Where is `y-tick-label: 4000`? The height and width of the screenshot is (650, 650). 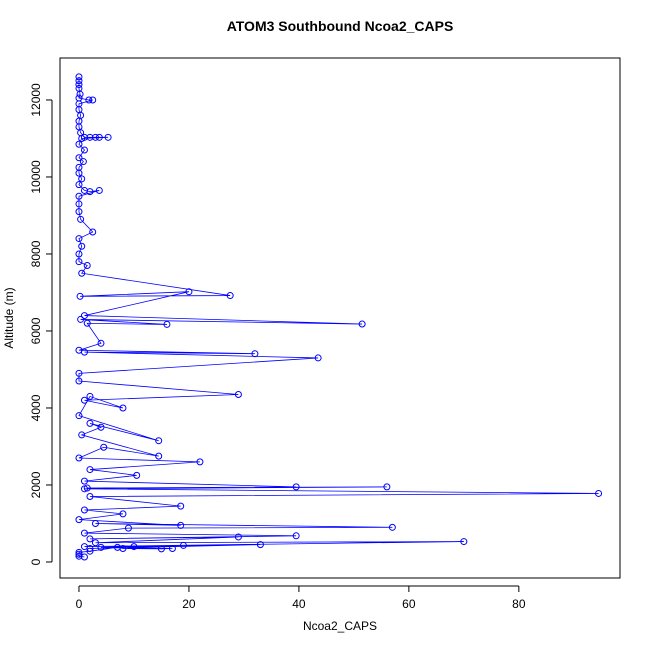
y-tick-label: 4000 is located at coordinates (36, 407).